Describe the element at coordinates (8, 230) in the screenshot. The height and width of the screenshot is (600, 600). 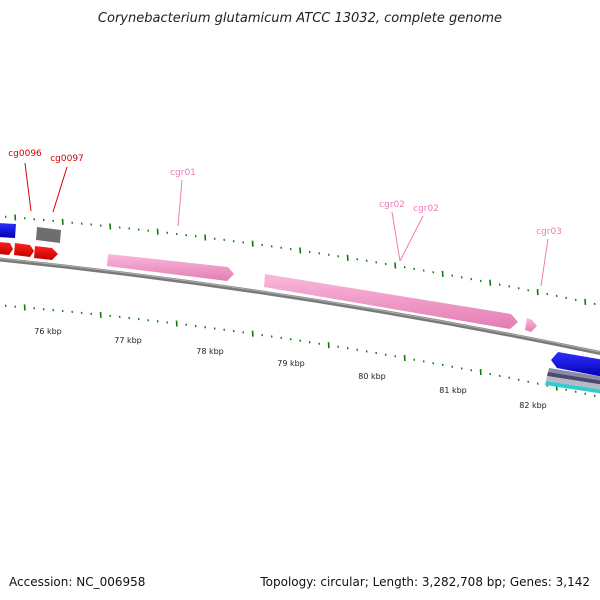
I see `cds-blue-left` at that location.